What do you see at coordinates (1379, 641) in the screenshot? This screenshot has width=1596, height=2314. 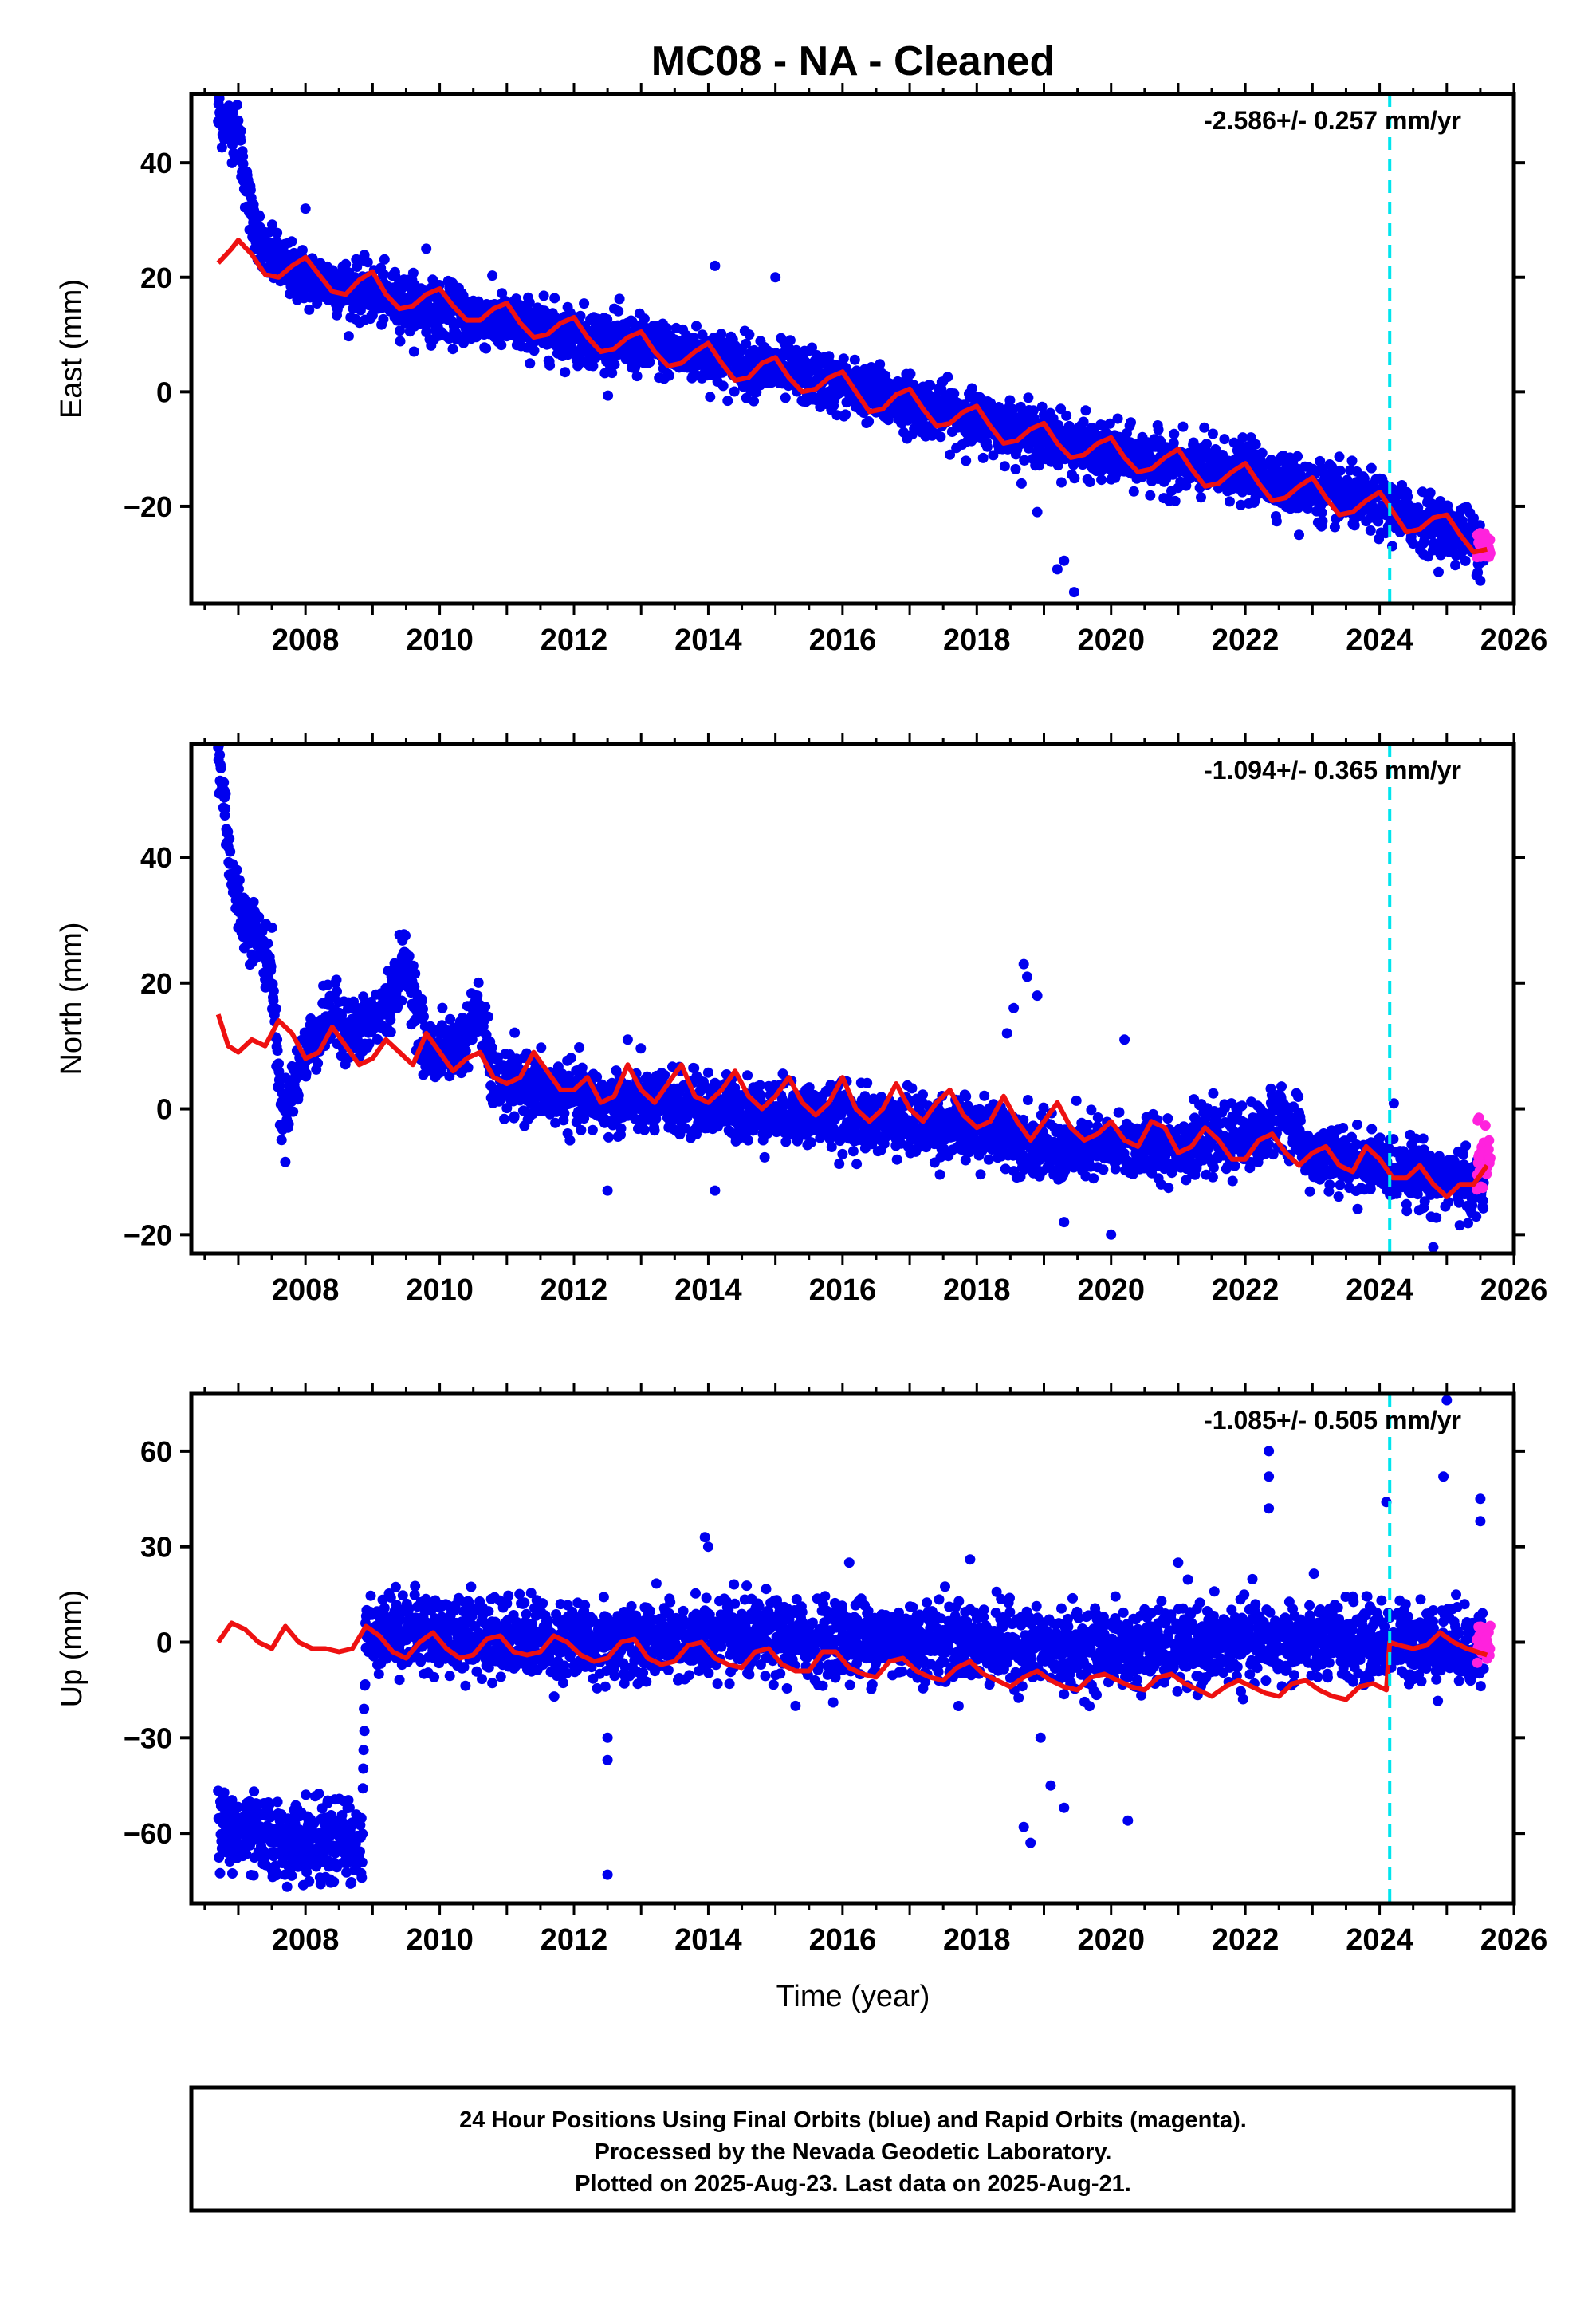 I see `x-tick-label: 2024` at bounding box center [1379, 641].